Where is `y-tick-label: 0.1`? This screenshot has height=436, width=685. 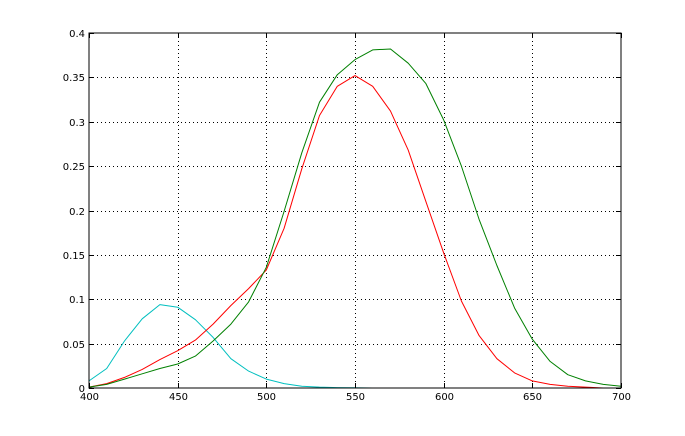
y-tick-label: 0.1 is located at coordinates (77, 300).